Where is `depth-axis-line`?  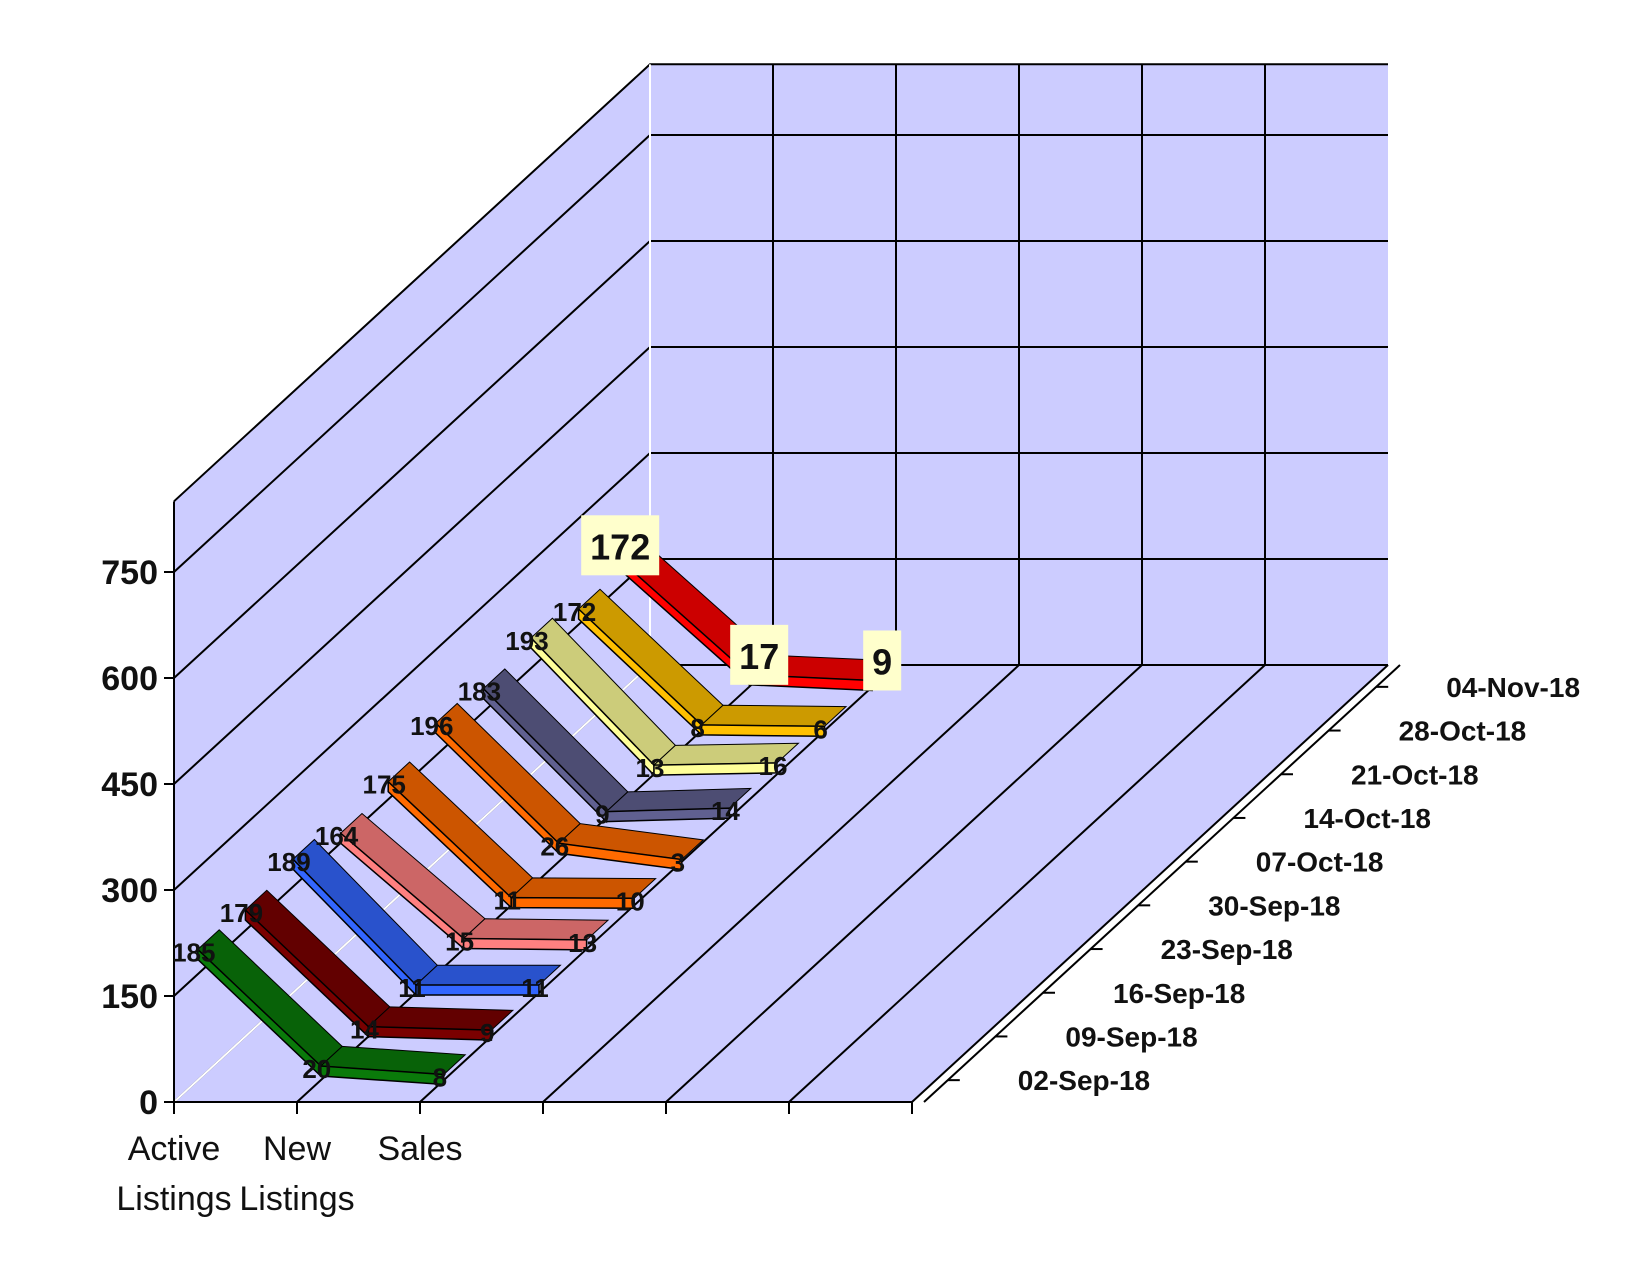 depth-axis-line is located at coordinates (1162, 883).